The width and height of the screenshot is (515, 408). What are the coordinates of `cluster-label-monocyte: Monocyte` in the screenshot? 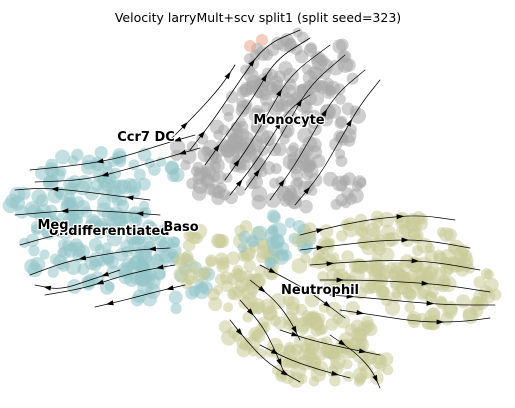 It's located at (288, 120).